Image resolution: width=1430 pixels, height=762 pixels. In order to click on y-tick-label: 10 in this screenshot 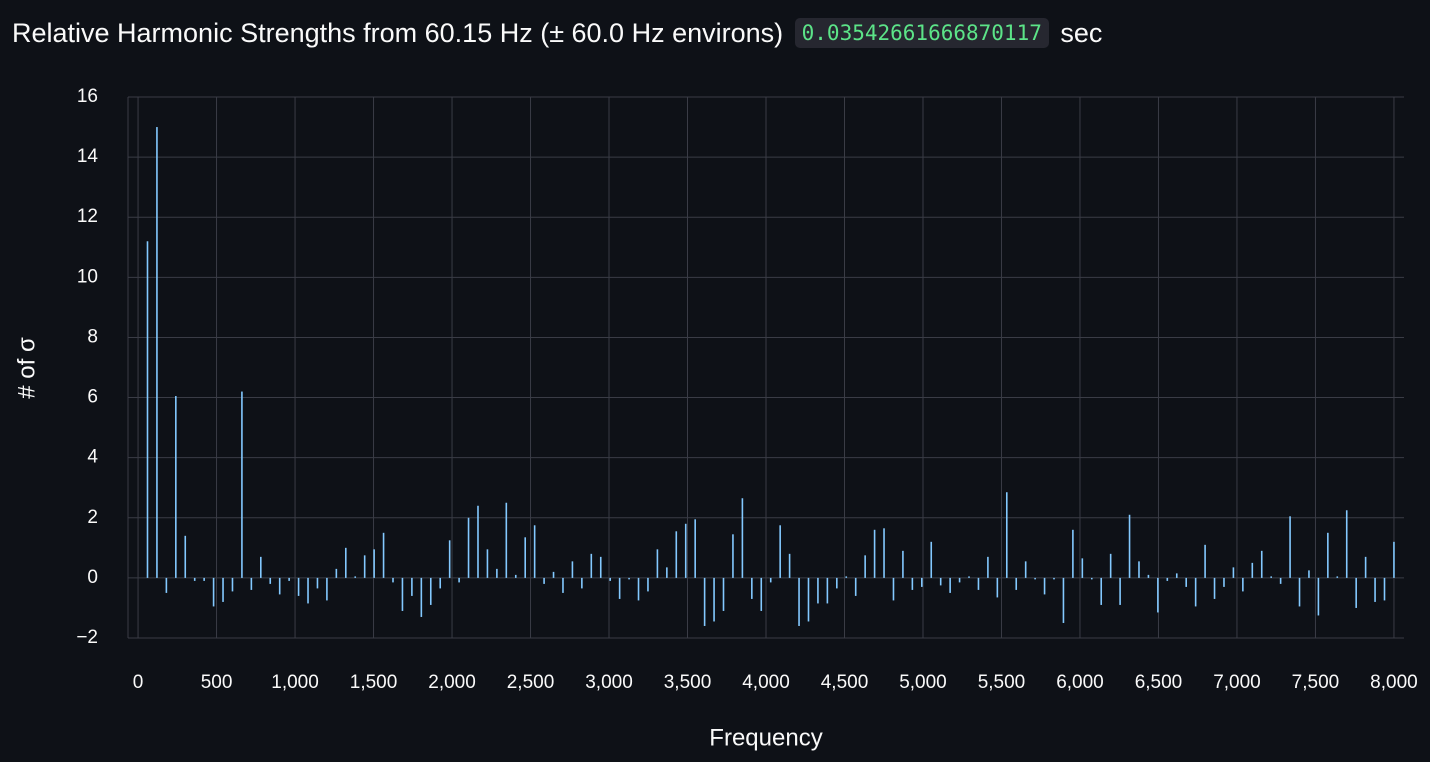, I will do `click(87, 276)`.